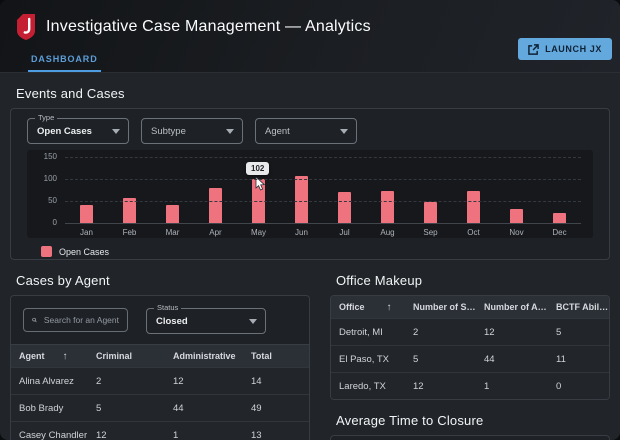  I want to click on bar-slot-apr, so click(215, 191).